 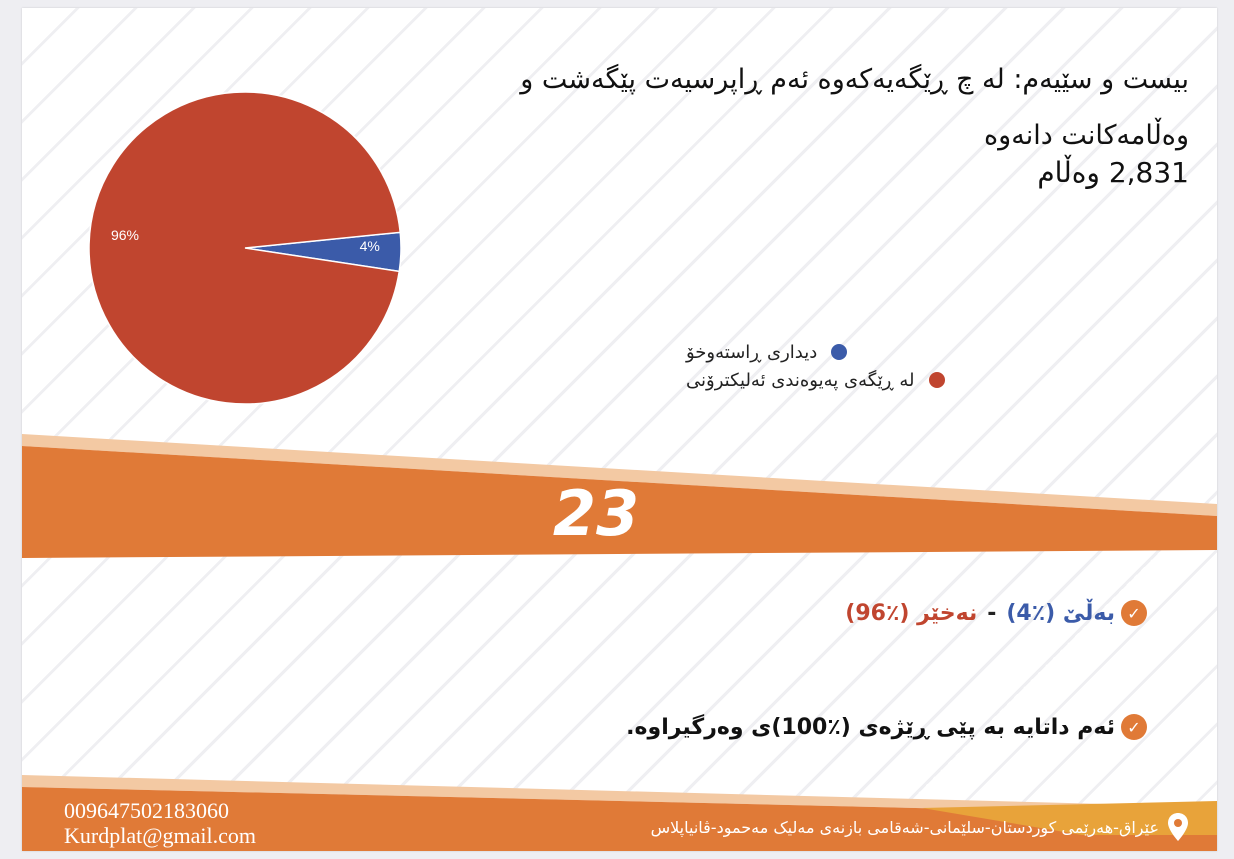 I want to click on pie-chart: 4% 96%, so click(x=245, y=248).